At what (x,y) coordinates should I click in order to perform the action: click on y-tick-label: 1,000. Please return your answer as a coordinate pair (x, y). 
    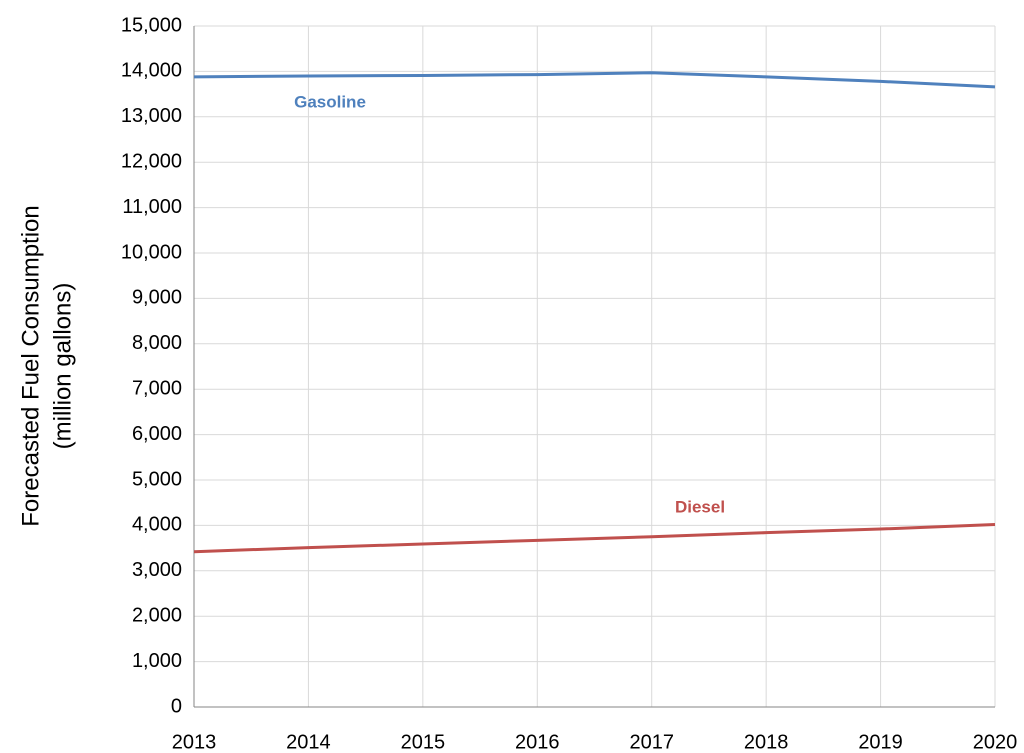
    Looking at the image, I should click on (157, 661).